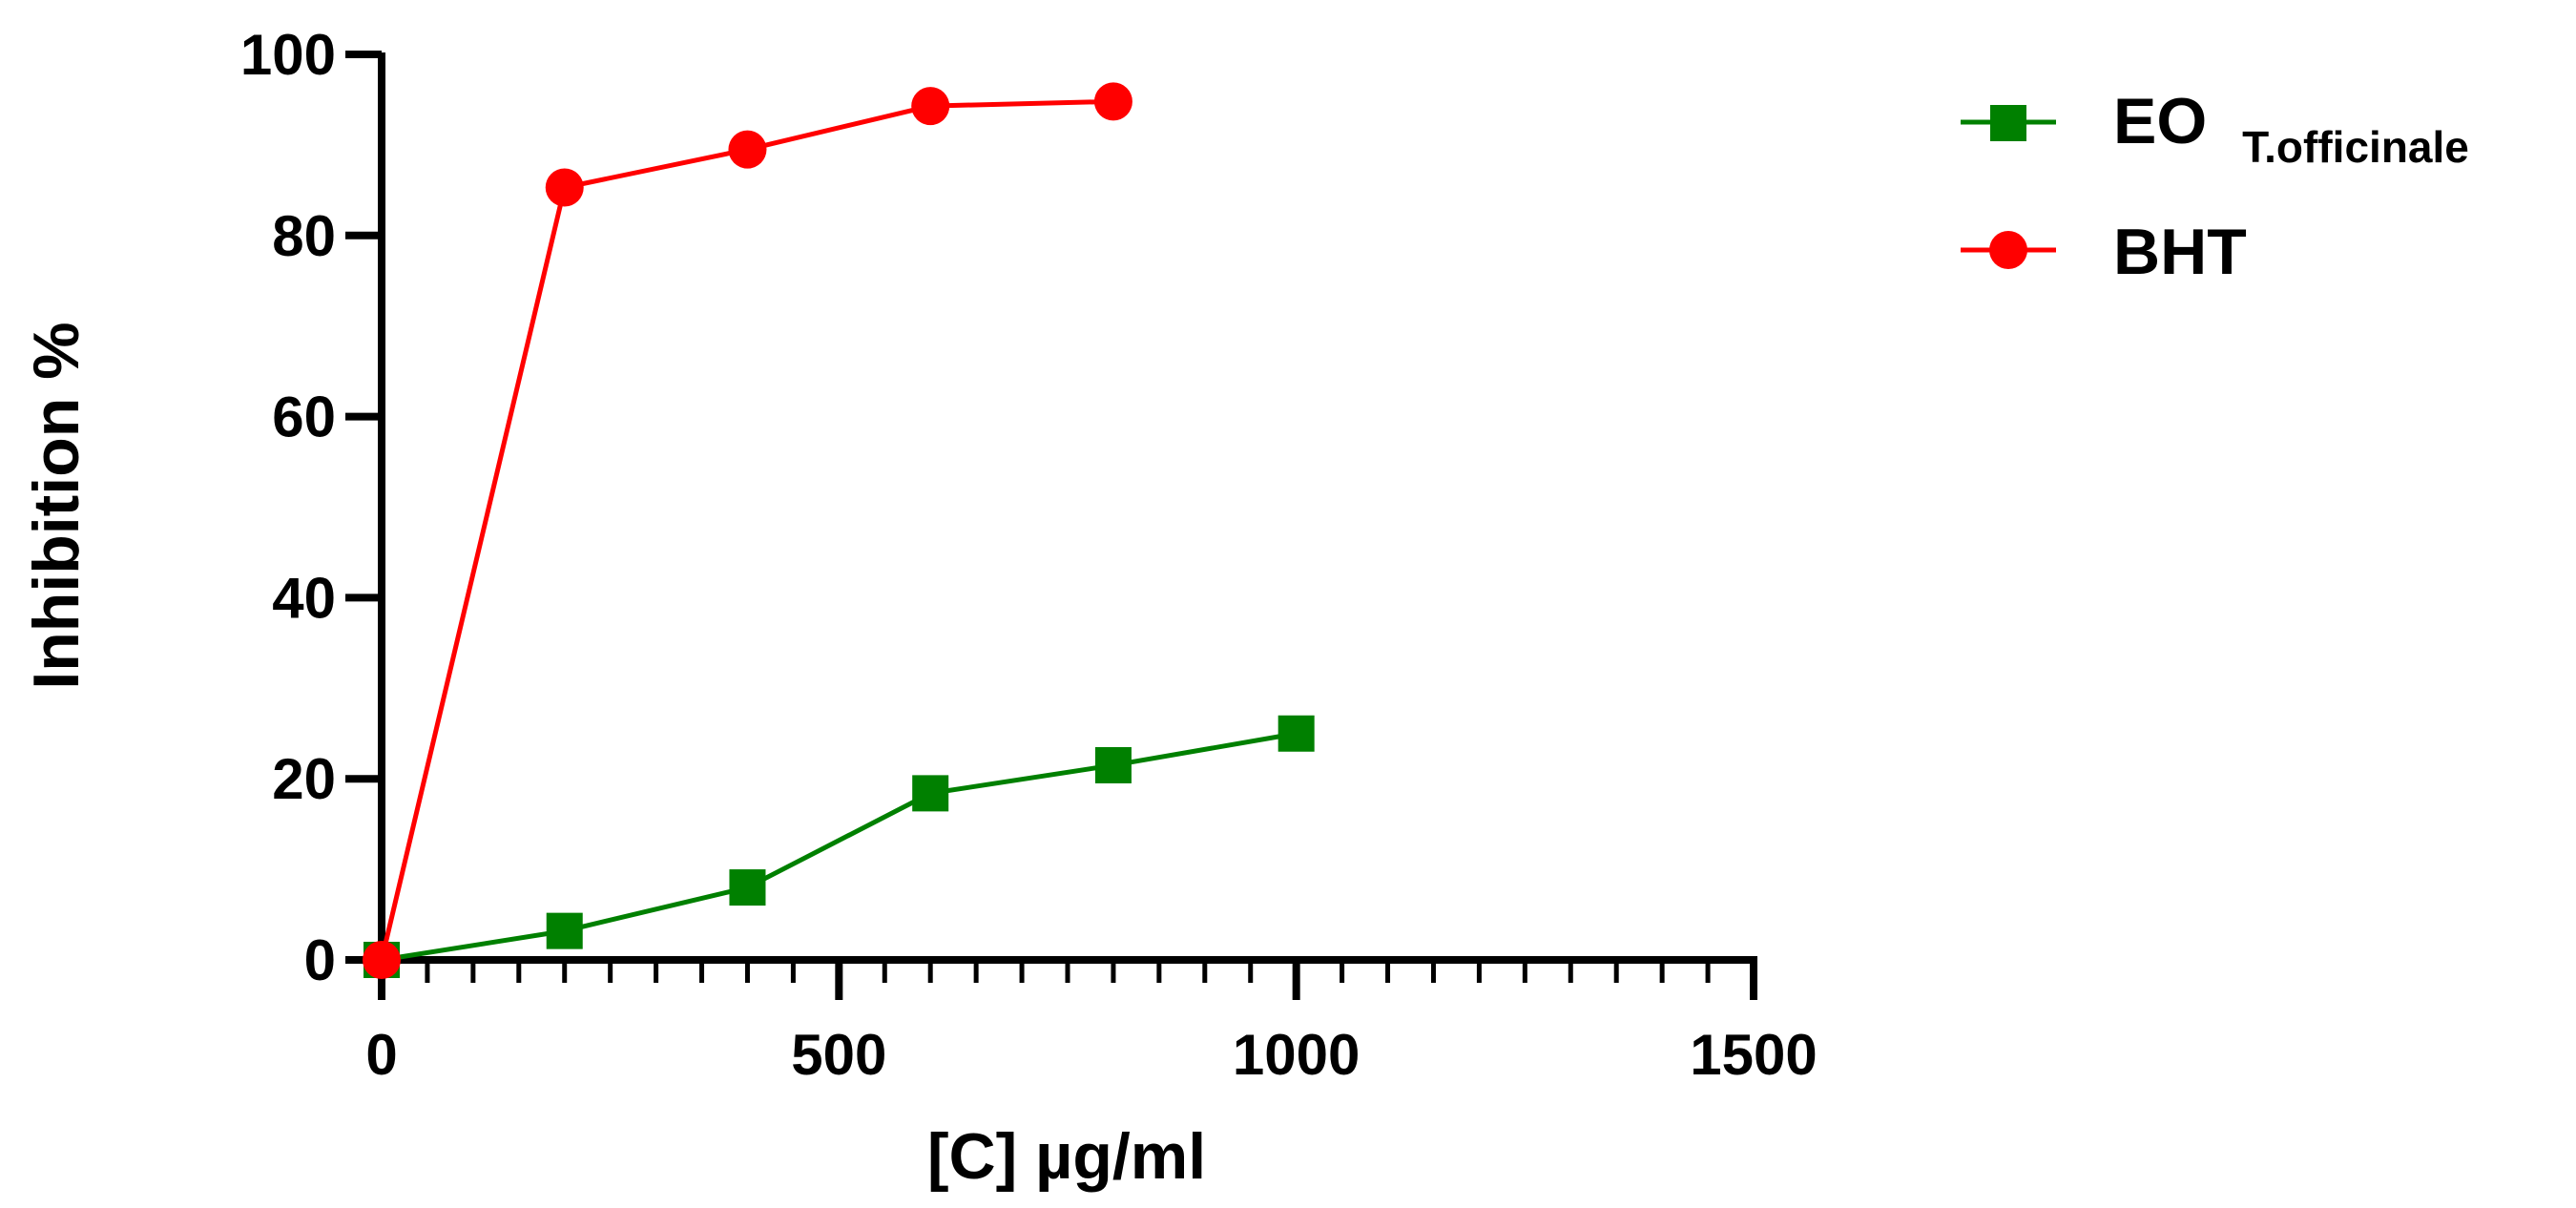 Image resolution: width=2576 pixels, height=1208 pixels. Describe the element at coordinates (288, 507) in the screenshot. I see `y-tick-labels: 0 20 40 60 80 100` at that location.